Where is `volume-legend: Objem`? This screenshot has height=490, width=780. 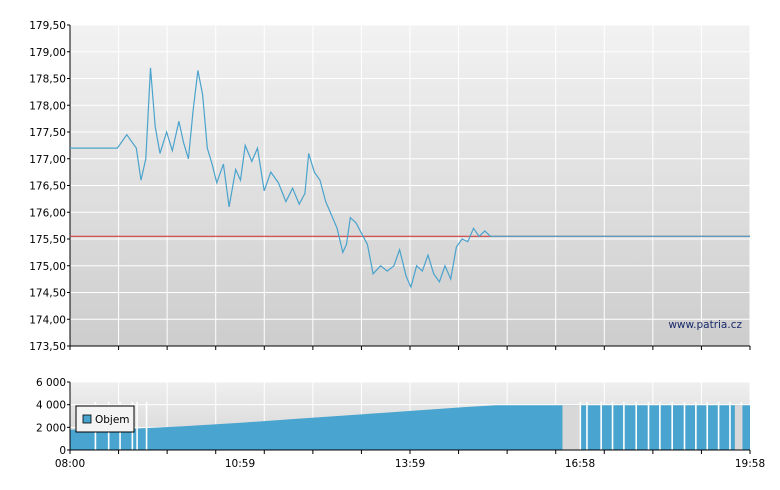 volume-legend: Objem is located at coordinates (105, 419).